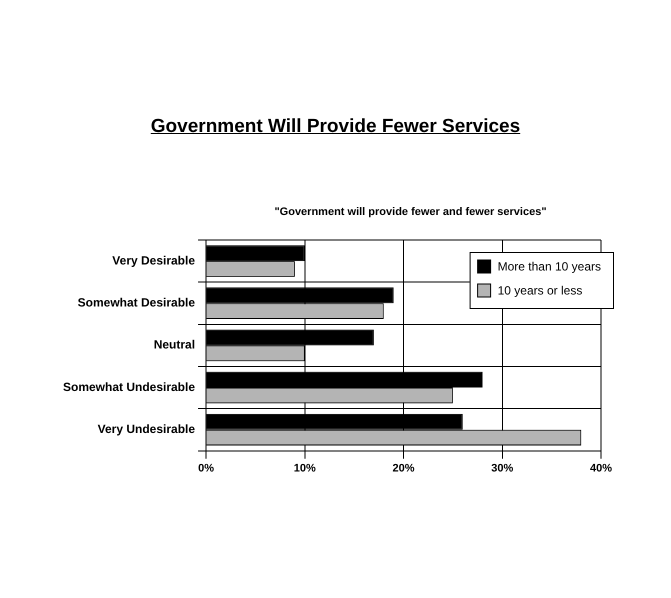  Describe the element at coordinates (305, 468) in the screenshot. I see `x-tick-label: 10%` at that location.